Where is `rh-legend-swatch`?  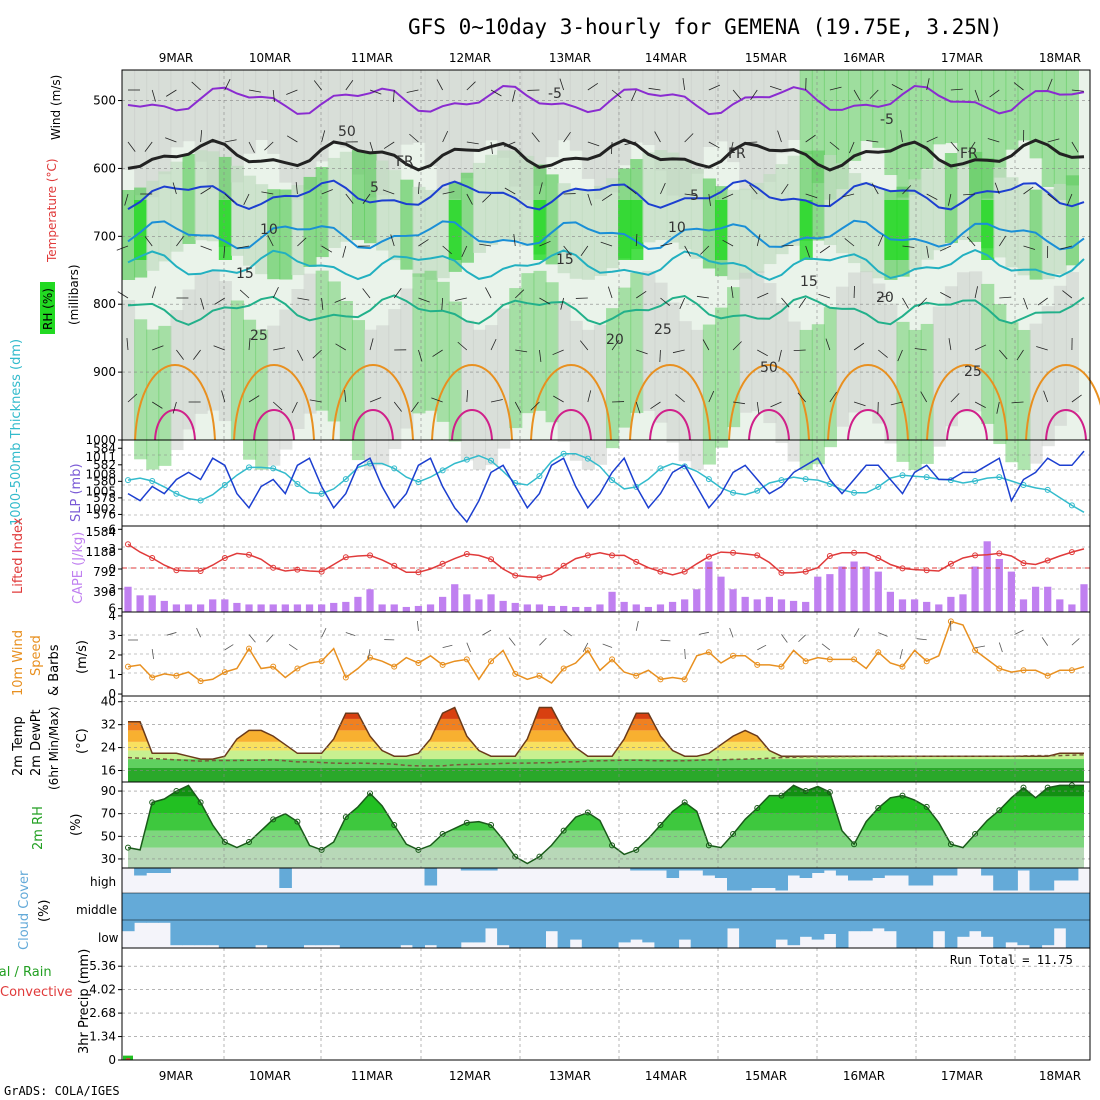
rh-legend-swatch is located at coordinates (47, 308).